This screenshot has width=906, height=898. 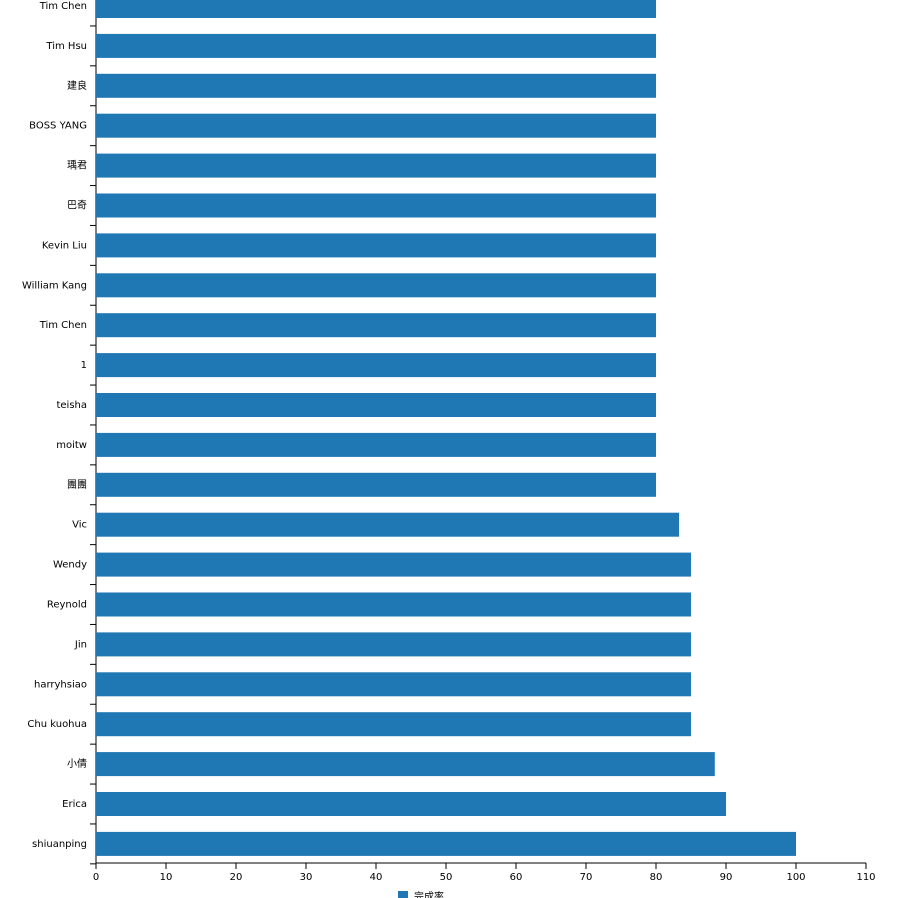 I want to click on y-tick-label: moitw, so click(x=71, y=445).